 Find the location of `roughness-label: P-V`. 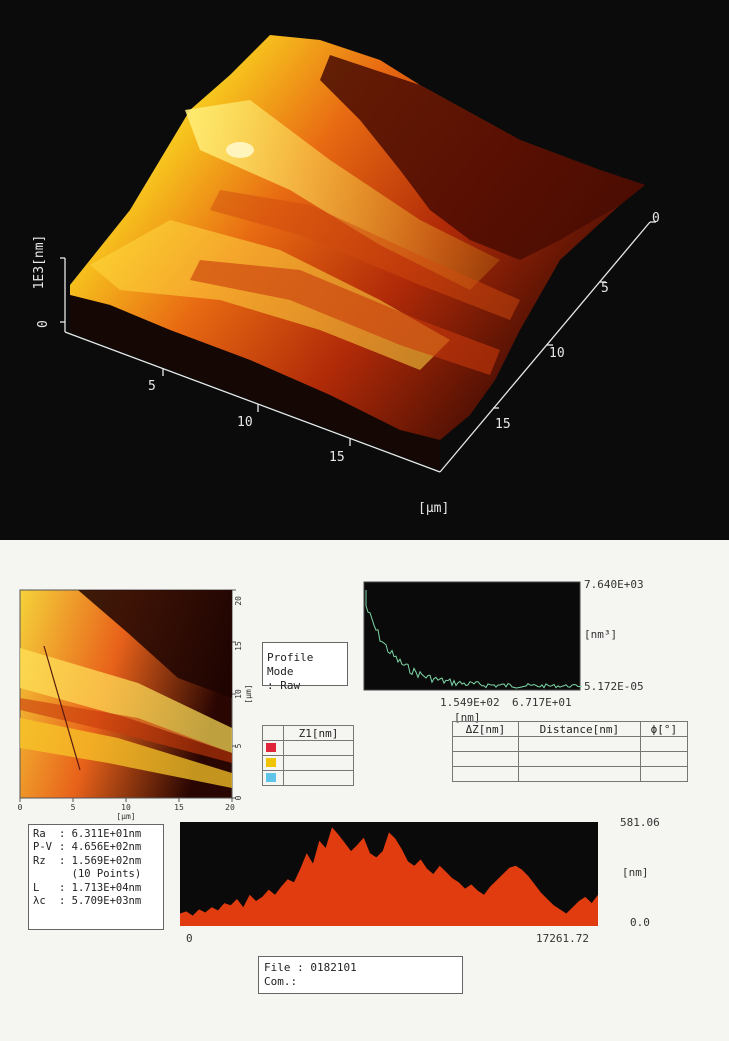

roughness-label: P-V is located at coordinates (42, 847).